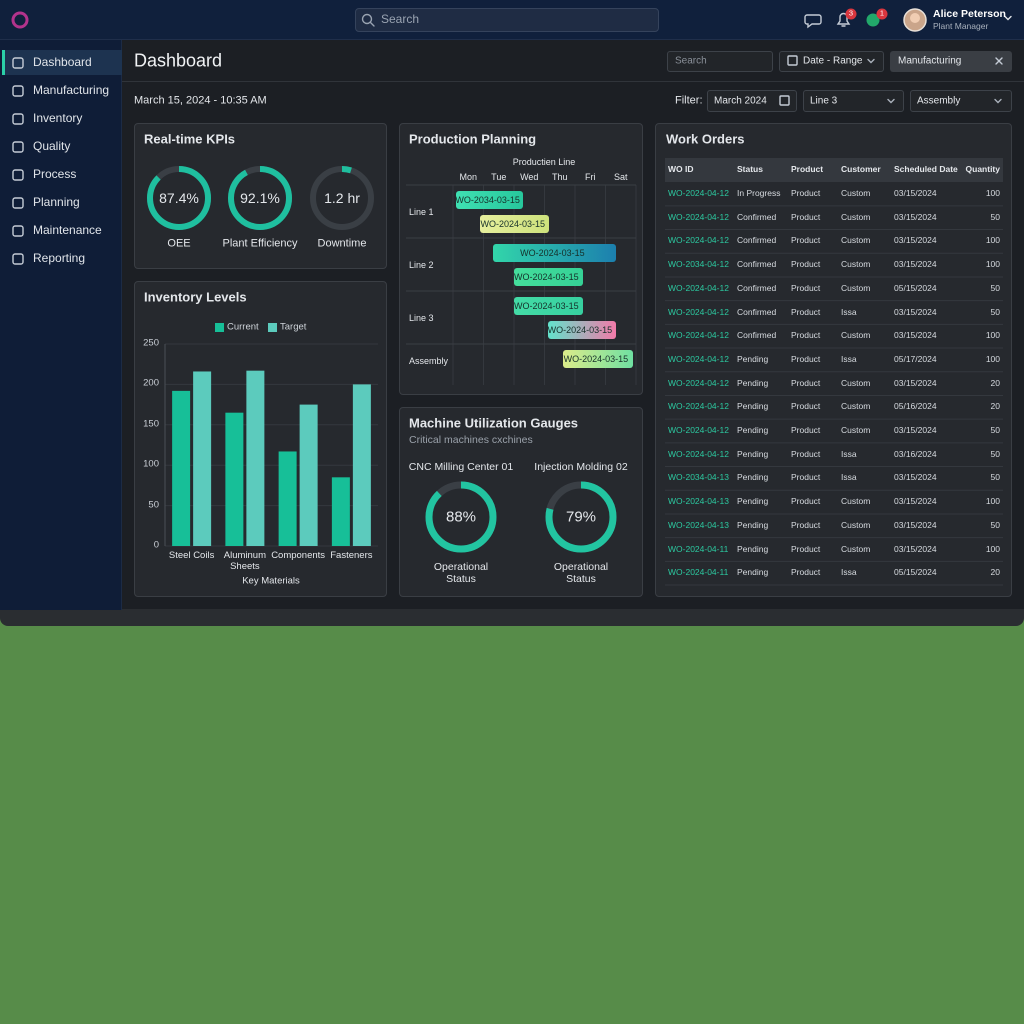  I want to click on sidebar-item: Maintenance, so click(67, 230).